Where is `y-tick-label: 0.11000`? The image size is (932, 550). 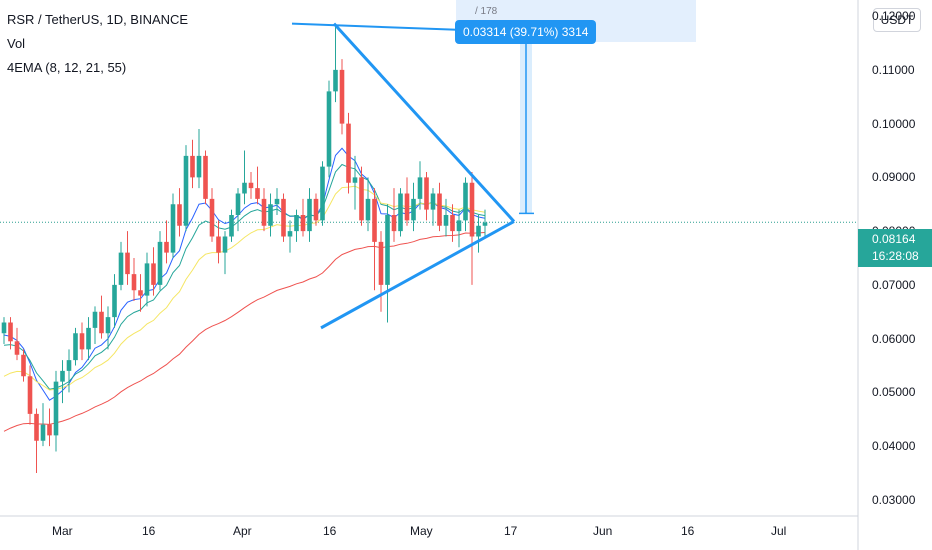 y-tick-label: 0.11000 is located at coordinates (893, 69).